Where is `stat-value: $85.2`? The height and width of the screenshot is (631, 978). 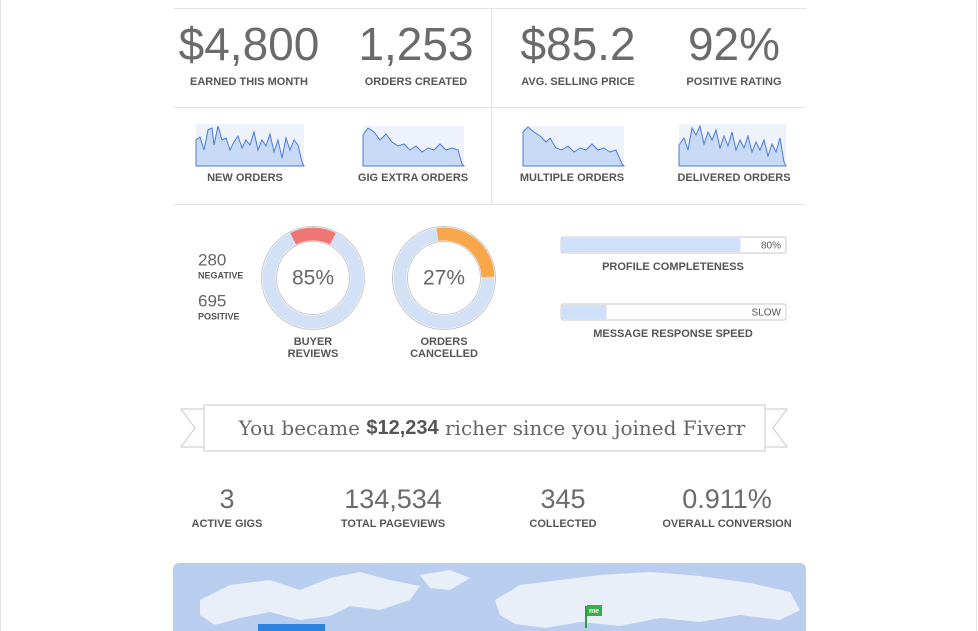 stat-value: $85.2 is located at coordinates (577, 44).